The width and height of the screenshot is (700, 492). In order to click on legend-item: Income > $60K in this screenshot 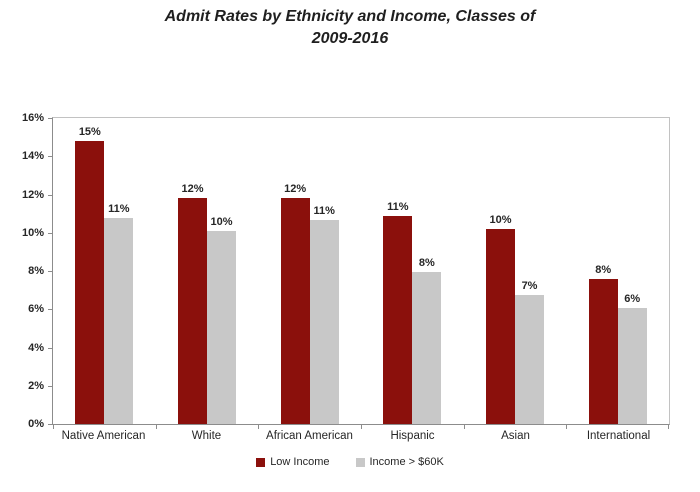, I will do `click(399, 462)`.